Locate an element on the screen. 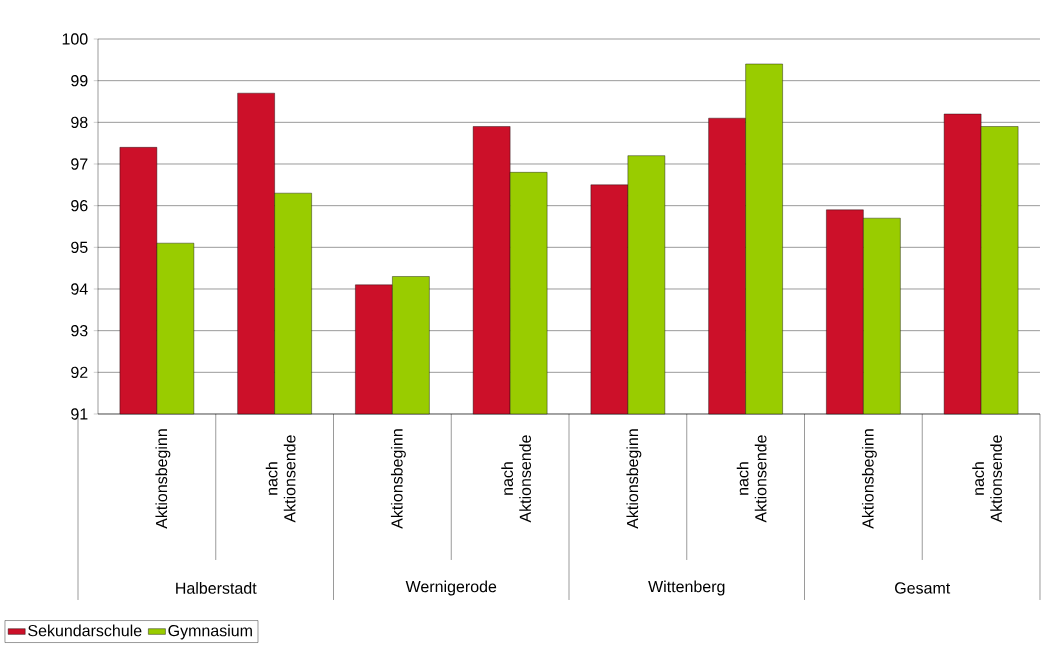  y-tick-label: 94 is located at coordinates (79, 289).